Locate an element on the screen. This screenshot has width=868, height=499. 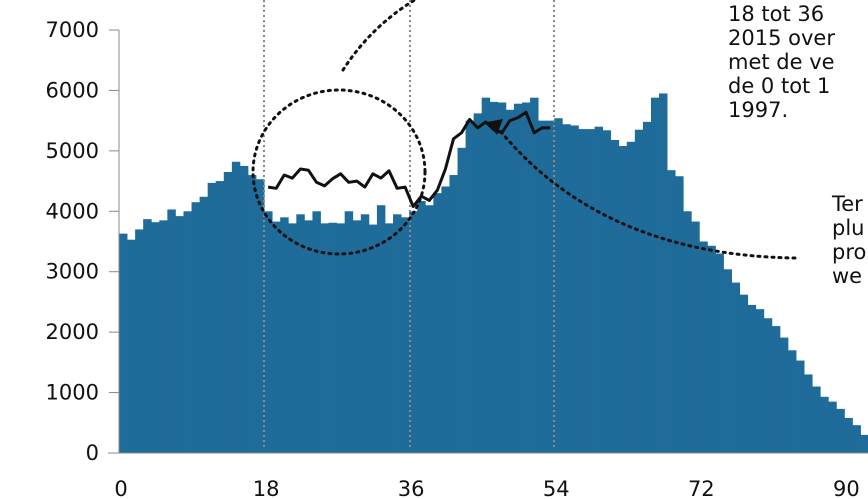
pointer-arrow-to-circle is located at coordinates (379, 36).